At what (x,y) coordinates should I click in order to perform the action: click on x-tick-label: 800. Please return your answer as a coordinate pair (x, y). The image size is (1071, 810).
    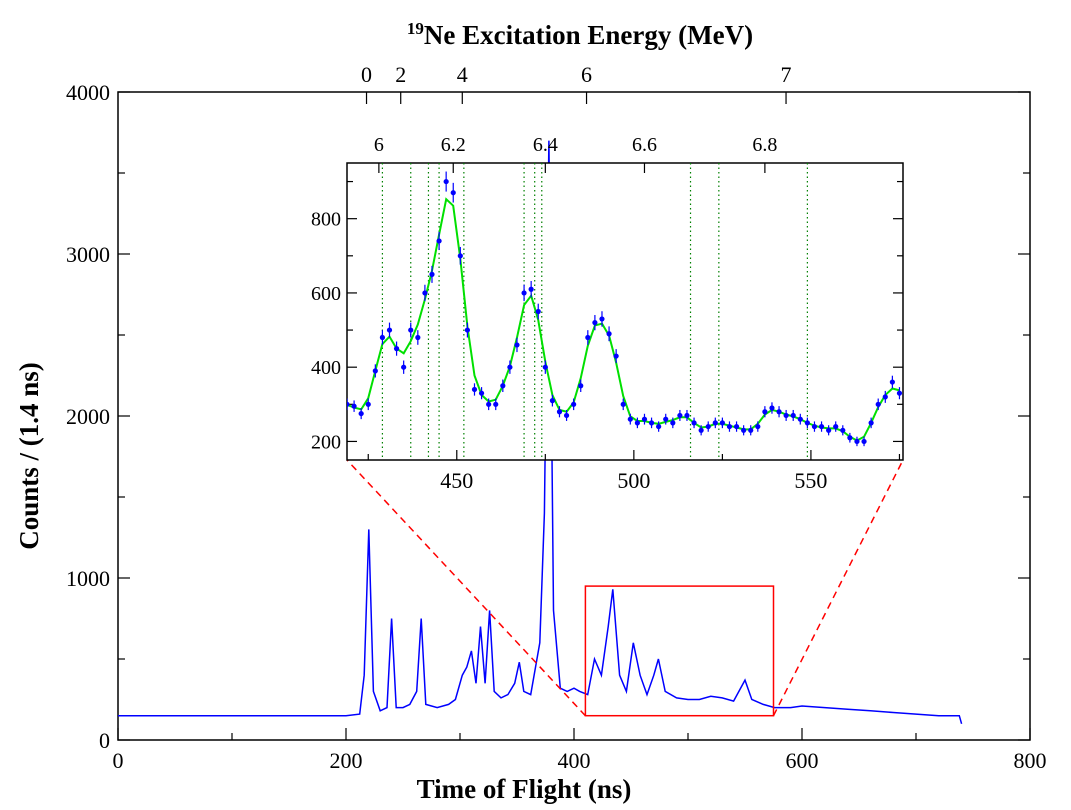
    Looking at the image, I should click on (1030, 760).